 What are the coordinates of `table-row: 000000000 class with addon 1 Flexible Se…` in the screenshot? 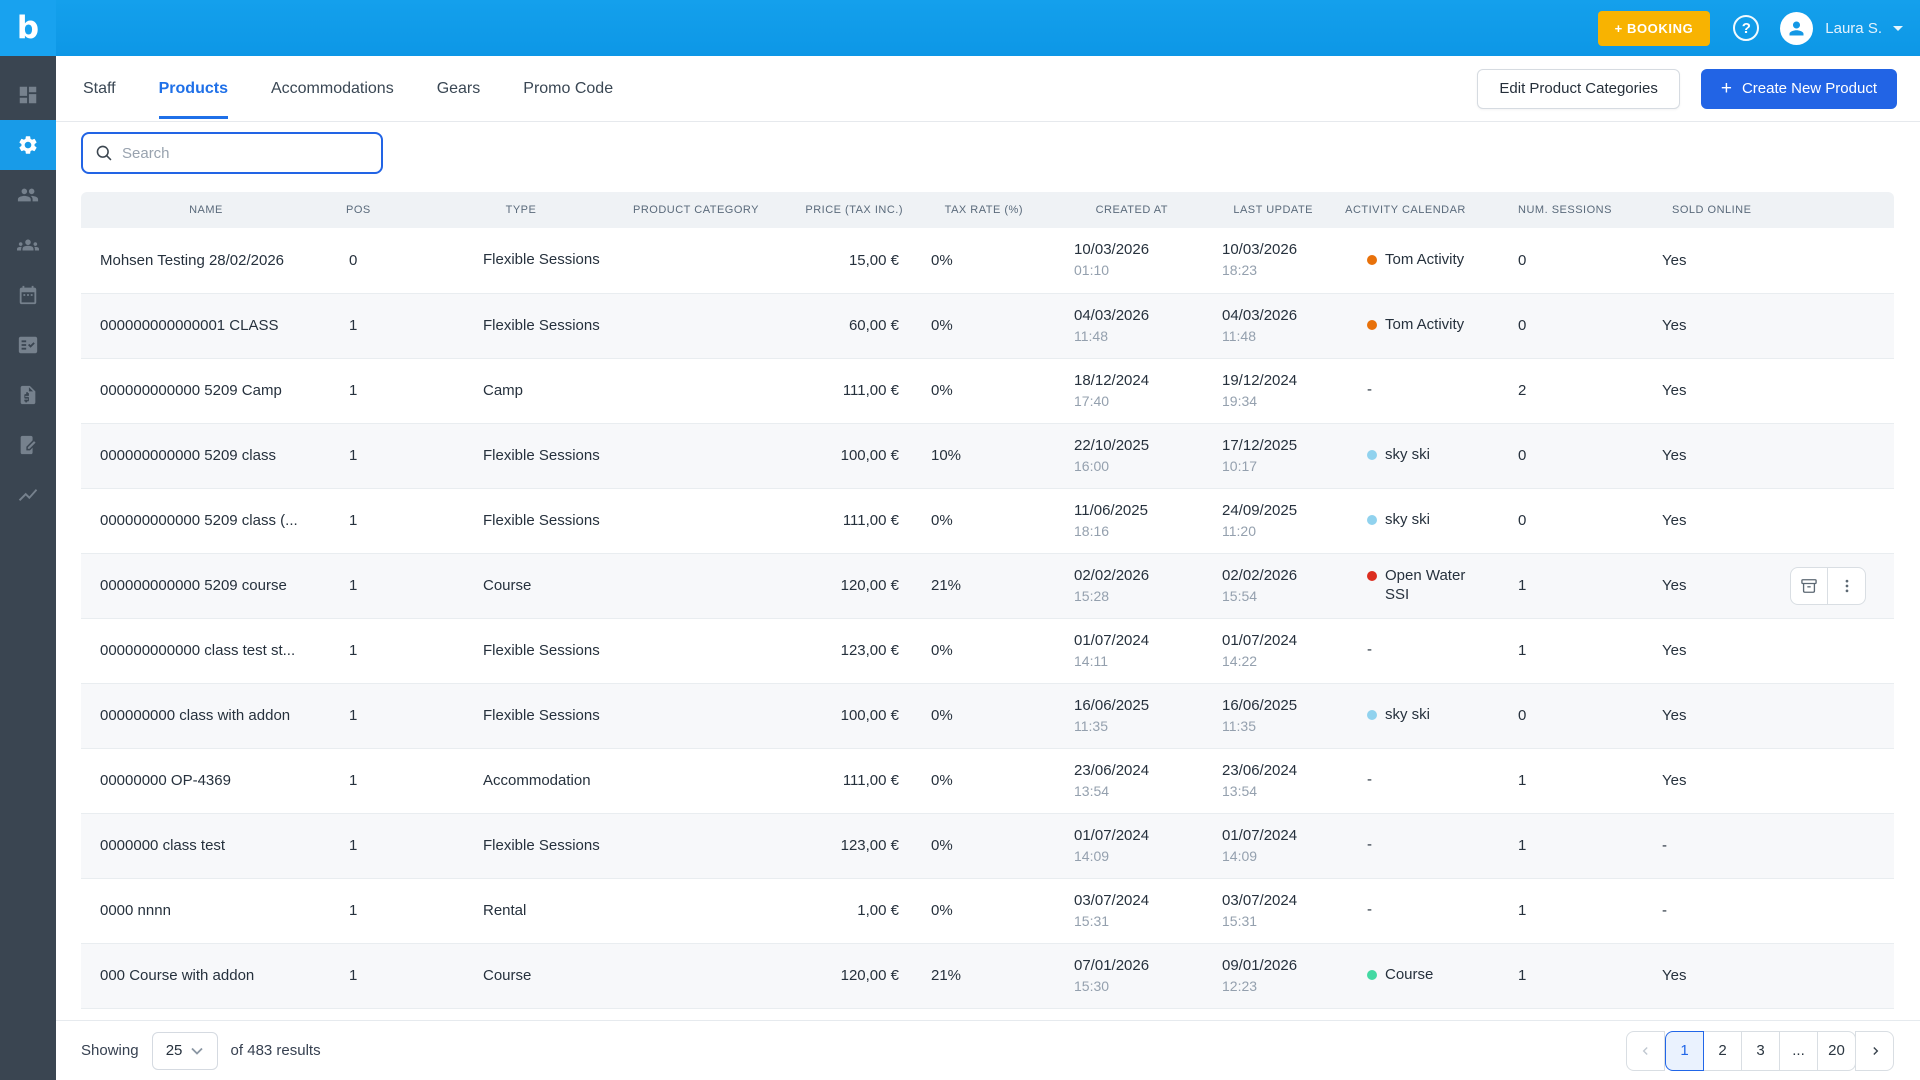 It's located at (987, 715).